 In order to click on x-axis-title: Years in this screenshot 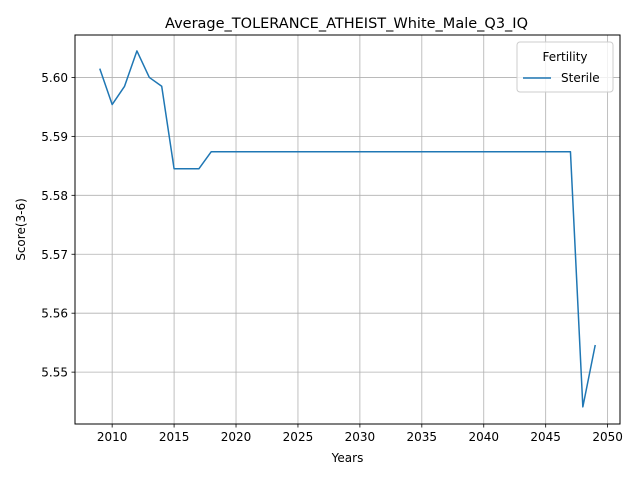, I will do `click(347, 458)`.